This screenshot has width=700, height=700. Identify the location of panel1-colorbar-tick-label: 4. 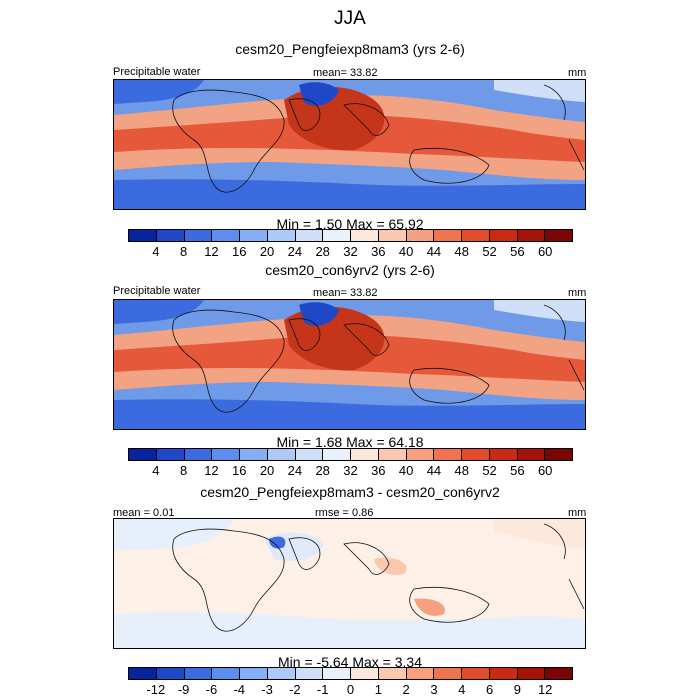
(156, 251).